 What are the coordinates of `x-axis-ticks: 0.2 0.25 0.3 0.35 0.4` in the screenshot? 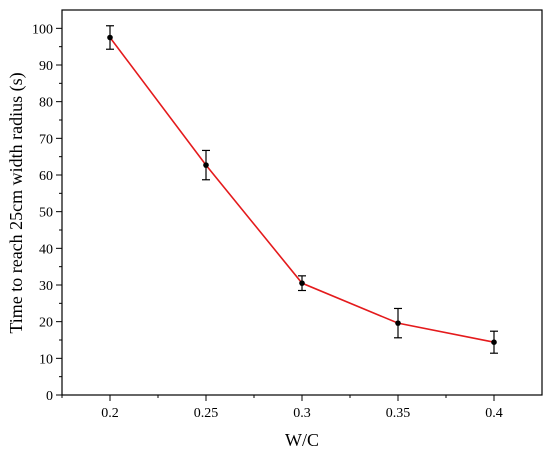 It's located at (282, 408).